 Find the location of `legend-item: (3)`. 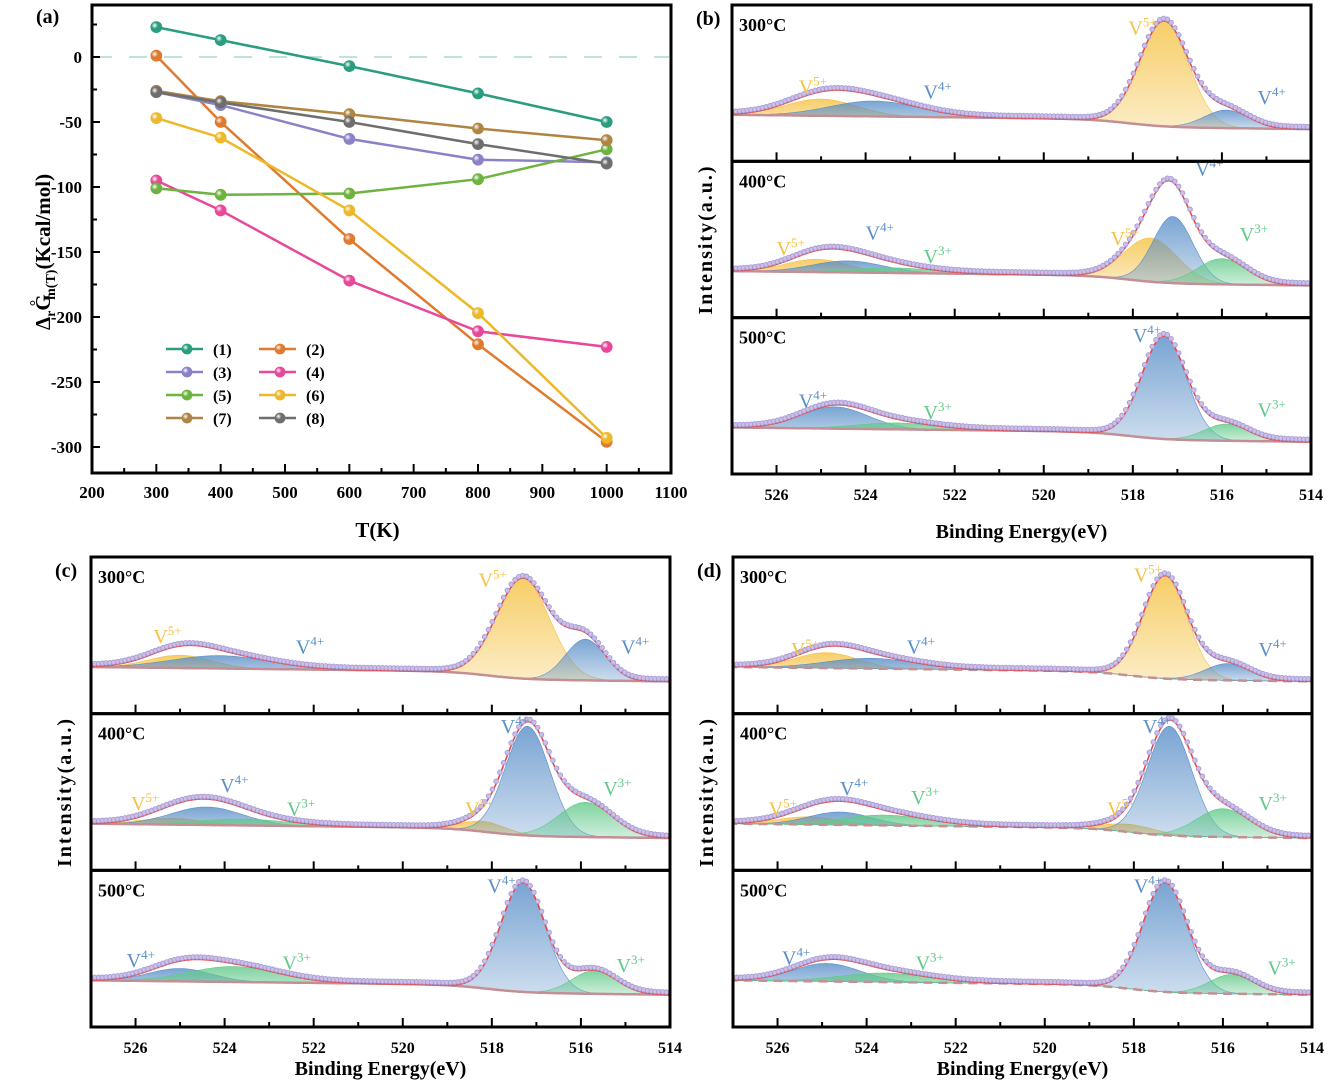

legend-item: (3) is located at coordinates (199, 373).